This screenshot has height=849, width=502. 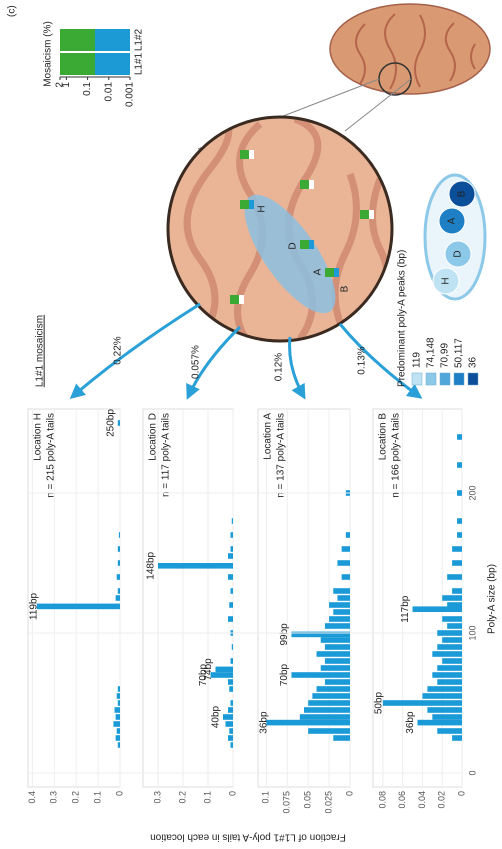 I want to click on legend-green, so click(x=77, y=64).